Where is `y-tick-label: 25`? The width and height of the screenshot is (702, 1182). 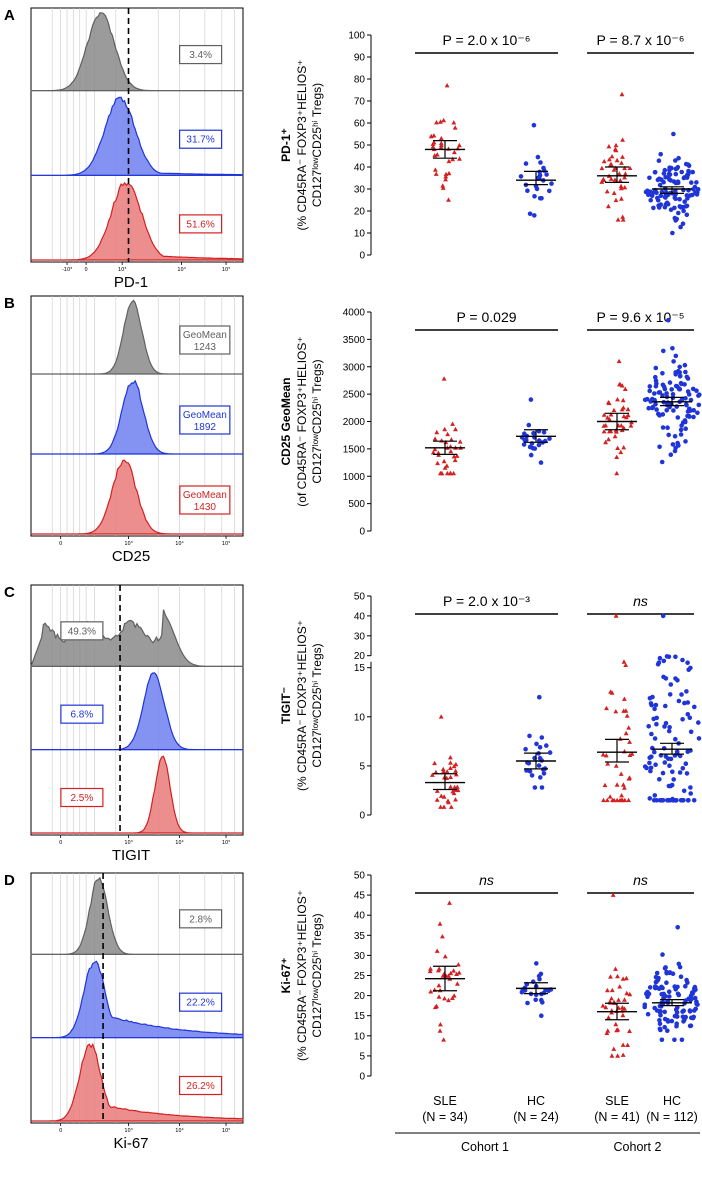 y-tick-label: 25 is located at coordinates (360, 976).